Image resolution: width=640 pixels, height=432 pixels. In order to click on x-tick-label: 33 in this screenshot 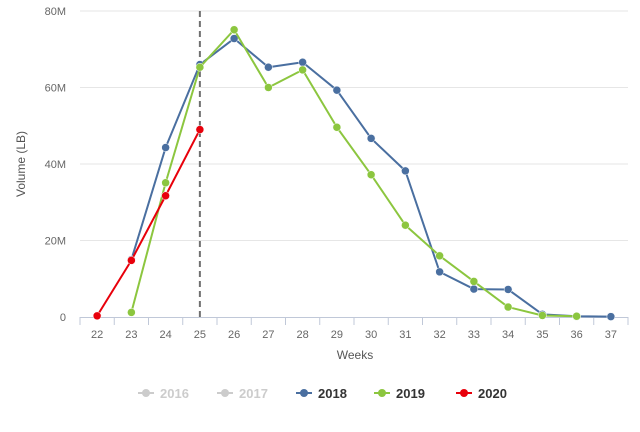, I will do `click(474, 335)`.